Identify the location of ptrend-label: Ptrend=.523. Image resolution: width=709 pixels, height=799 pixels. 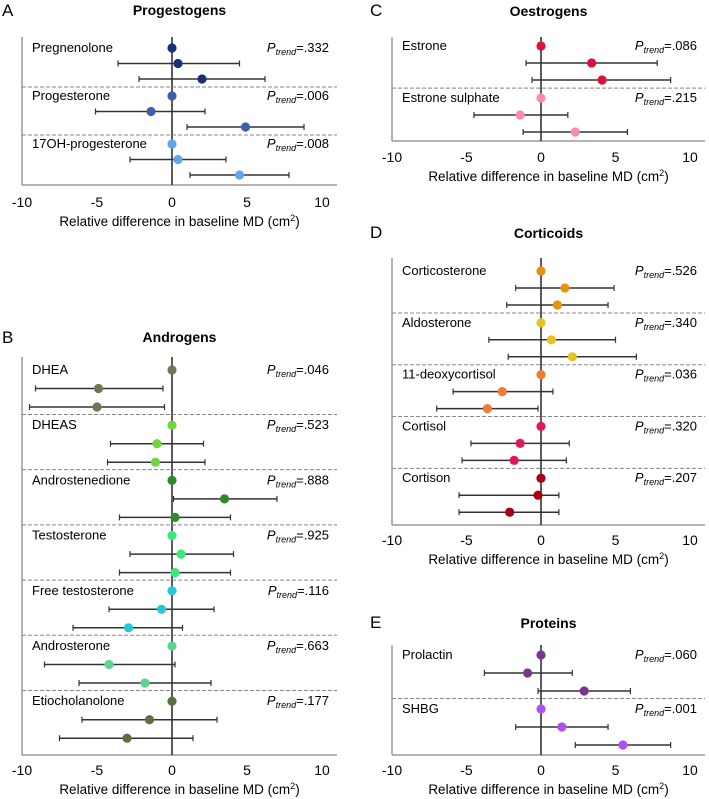
(298, 425).